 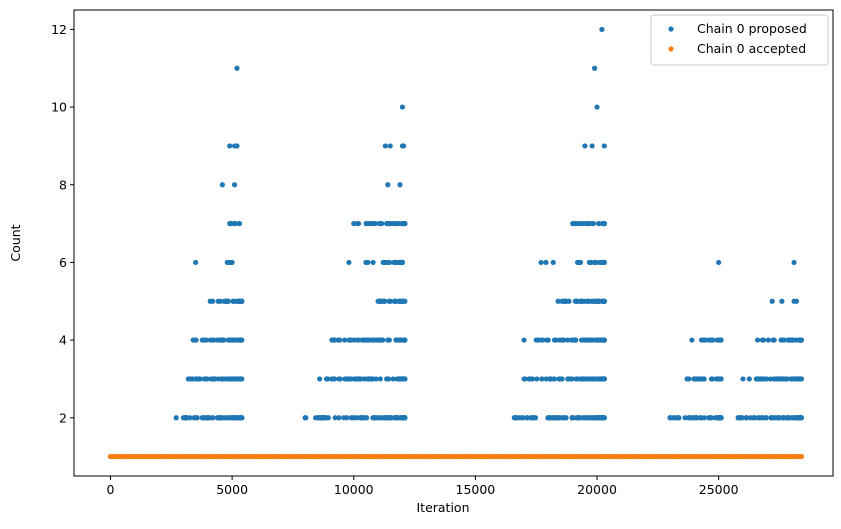 I want to click on x-tick-label: 10000, so click(x=354, y=489).